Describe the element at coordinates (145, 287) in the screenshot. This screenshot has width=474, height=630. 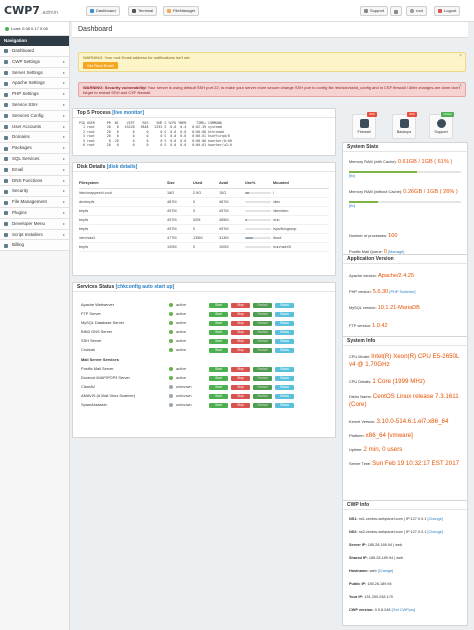
I see `chkconfig-link: [chkconfig auto start up]` at that location.